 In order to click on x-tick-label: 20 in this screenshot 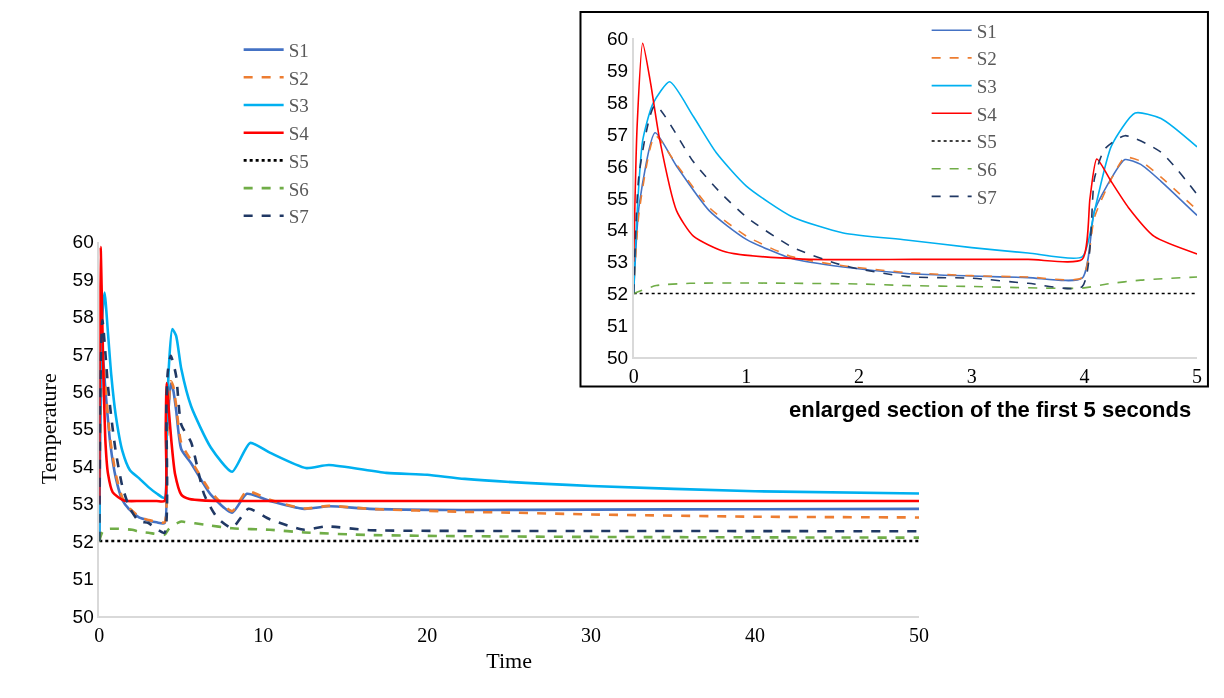, I will do `click(427, 634)`.